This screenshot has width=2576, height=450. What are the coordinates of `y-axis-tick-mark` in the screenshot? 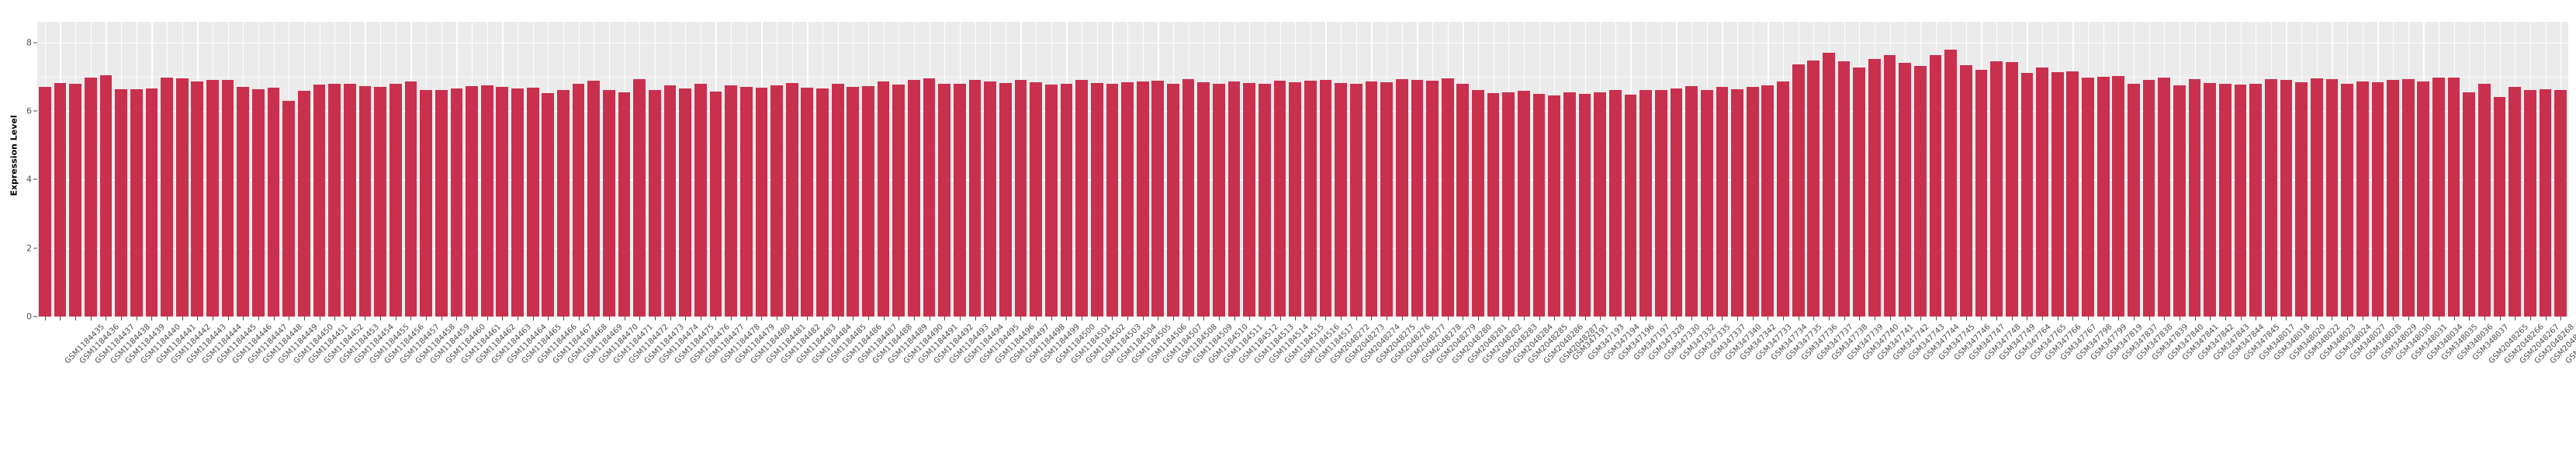 It's located at (35, 179).